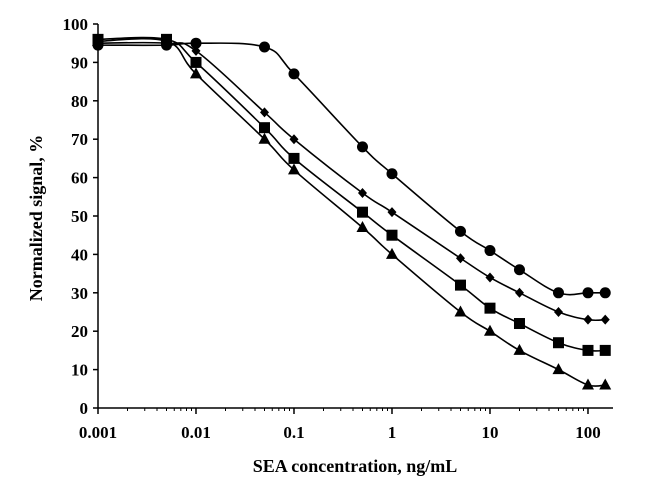 The image size is (650, 493). What do you see at coordinates (79, 331) in the screenshot?
I see `y-tick-label: 20` at bounding box center [79, 331].